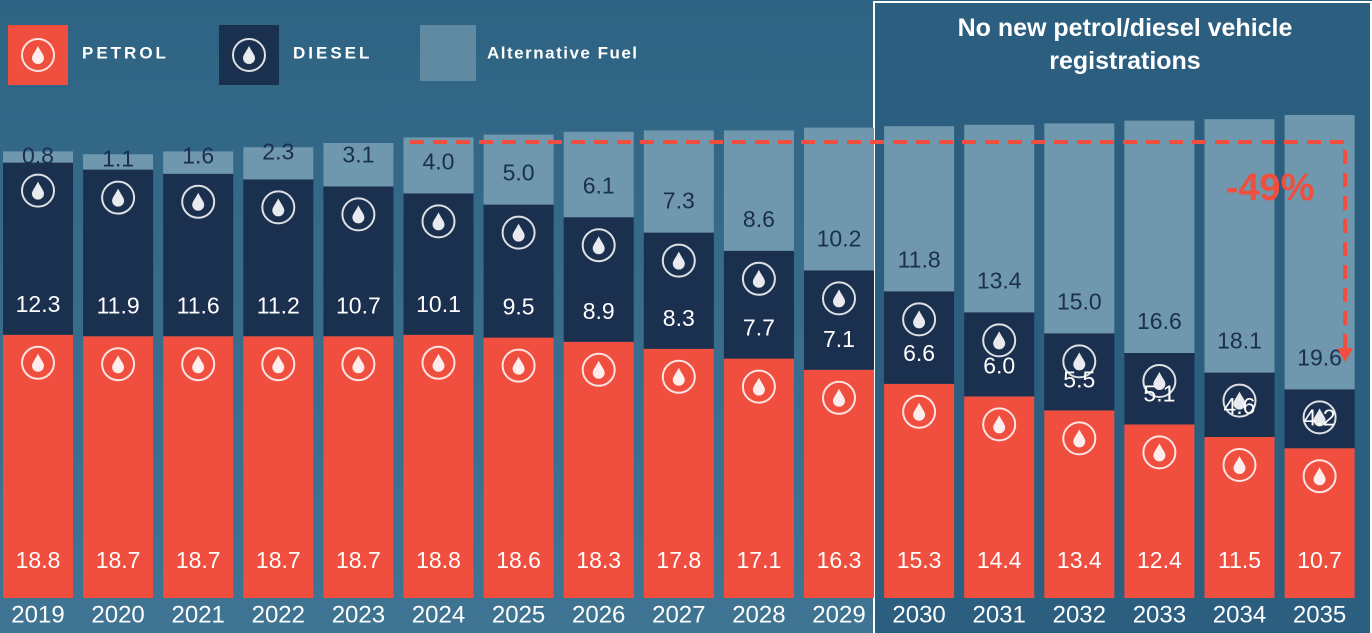 Image resolution: width=1372 pixels, height=633 pixels. I want to click on x-tick-label: 2022, so click(278, 614).